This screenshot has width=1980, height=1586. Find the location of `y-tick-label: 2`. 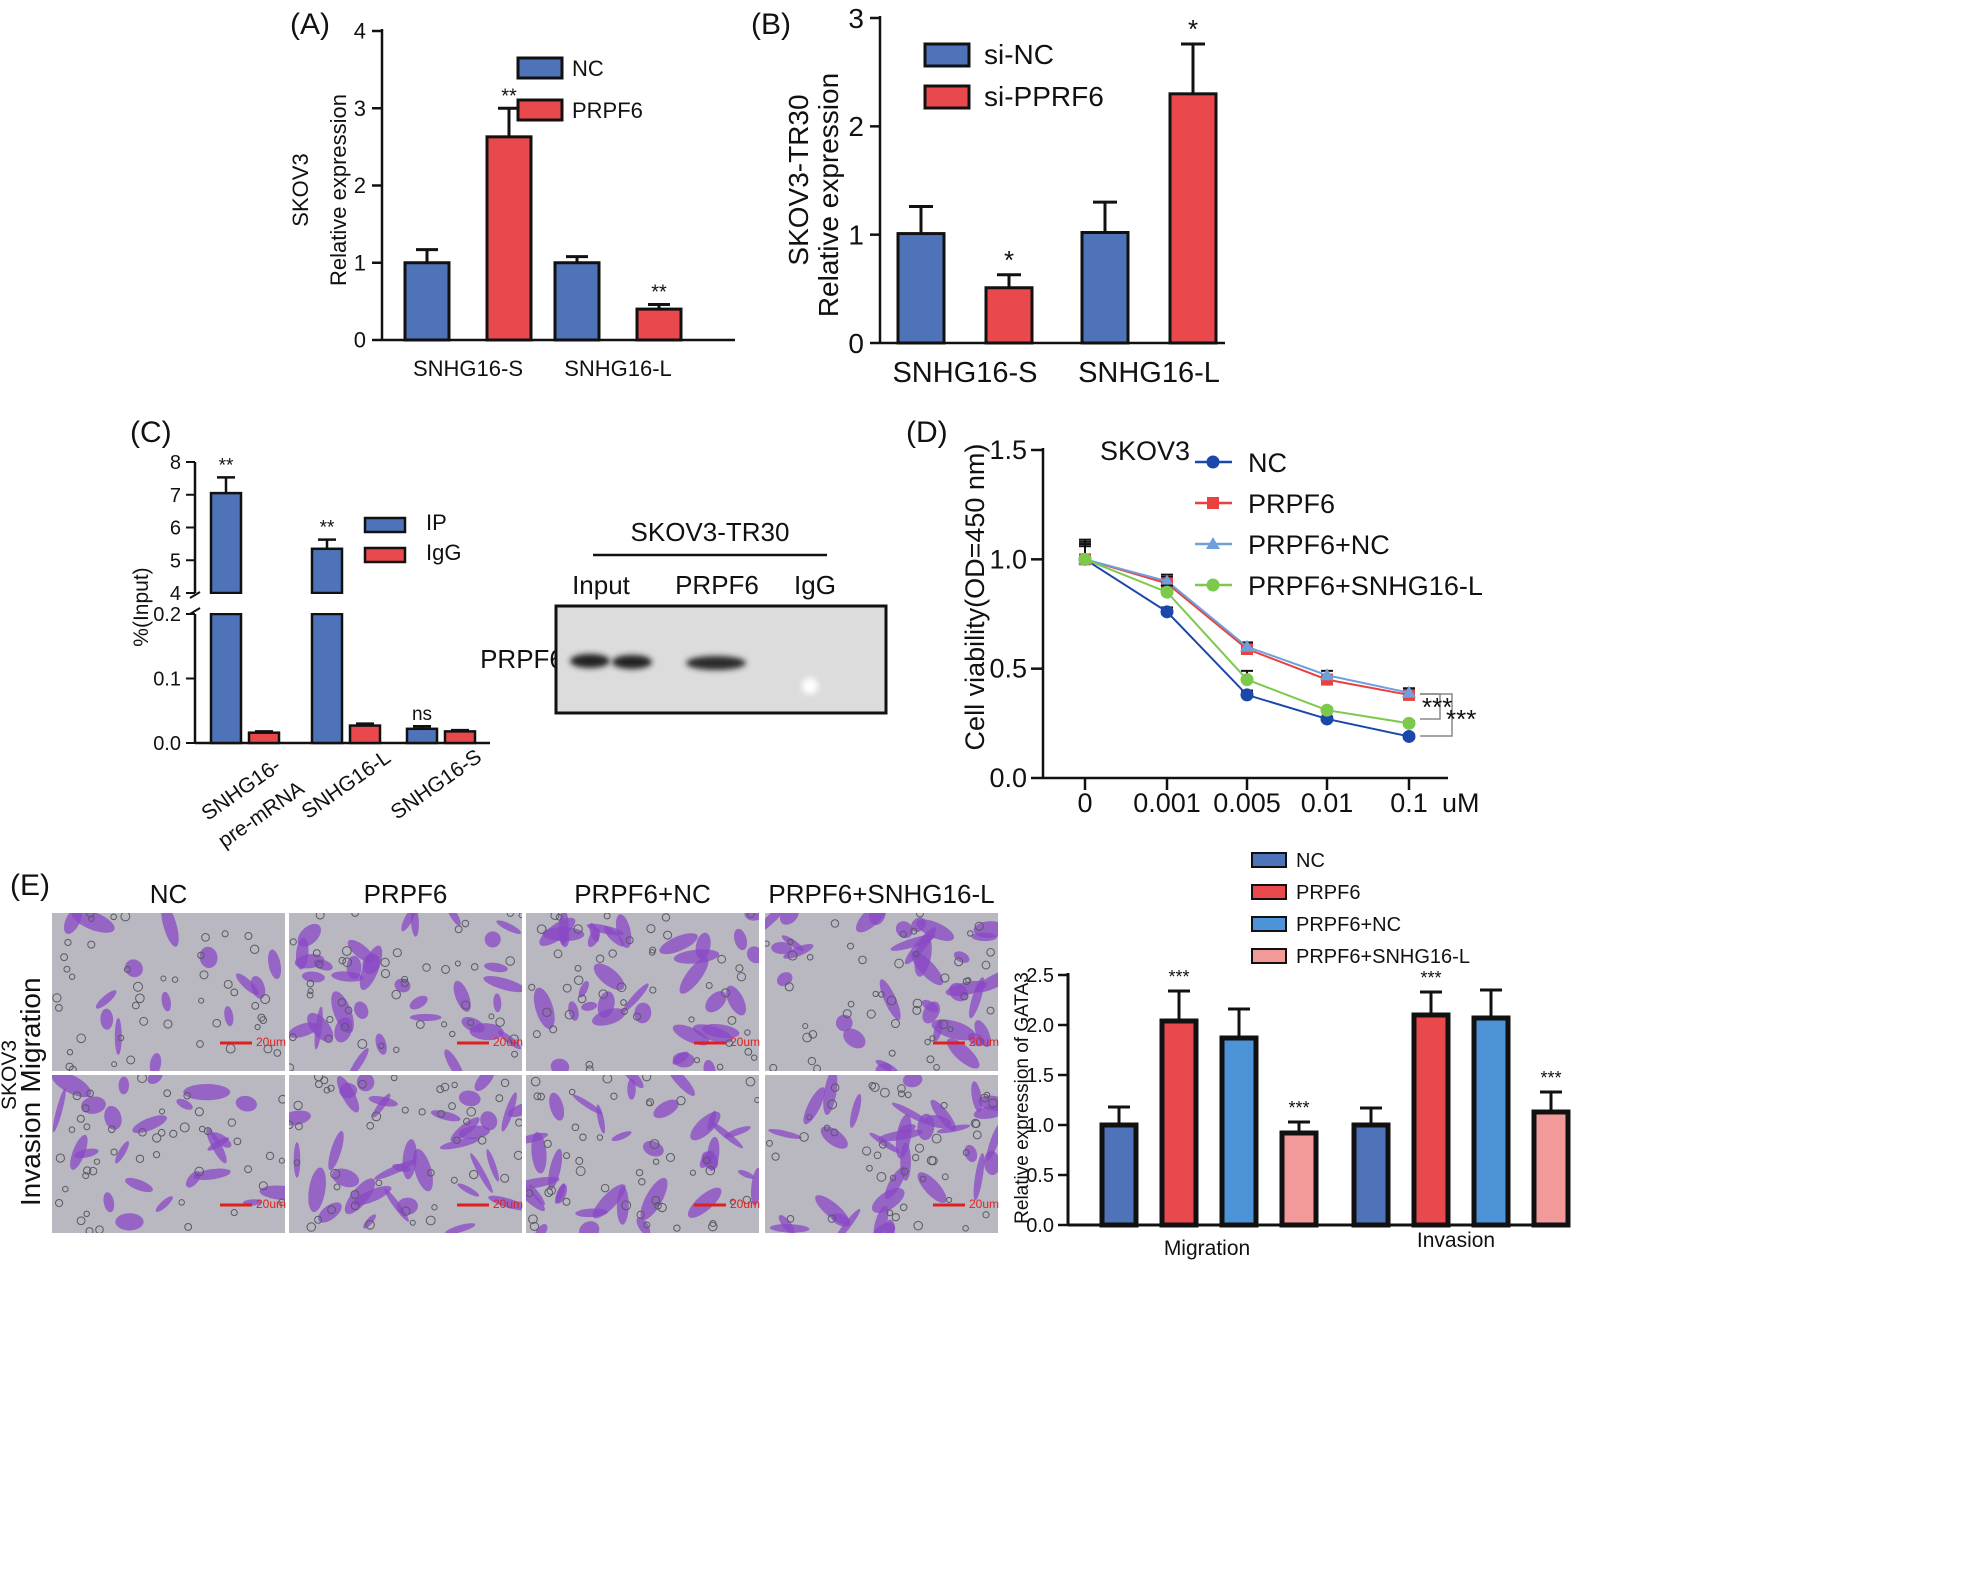

y-tick-label: 2 is located at coordinates (360, 185).